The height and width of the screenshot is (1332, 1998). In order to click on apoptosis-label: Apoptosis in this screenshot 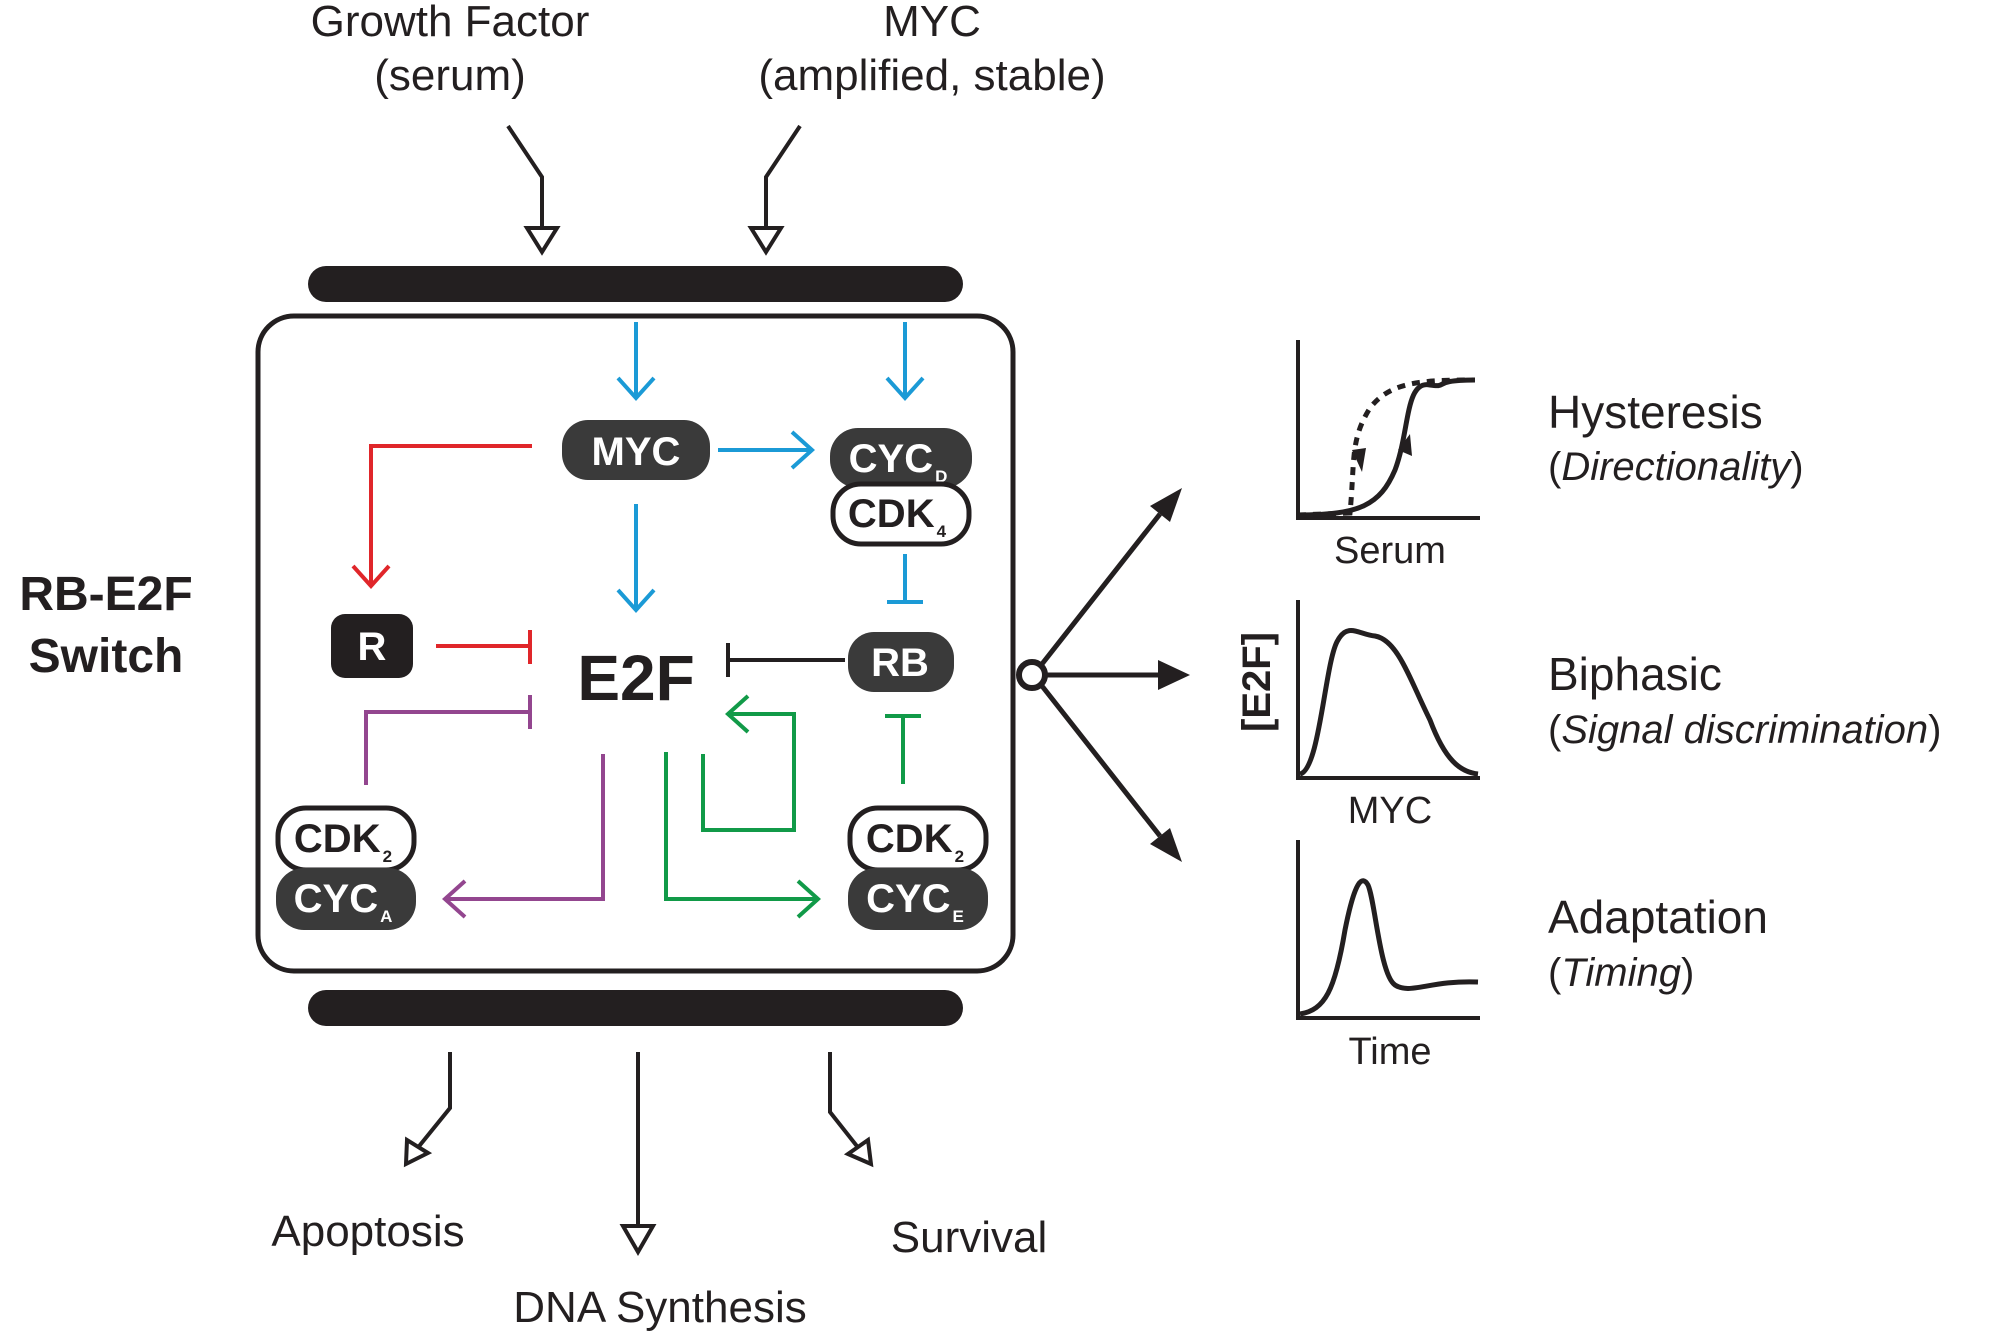, I will do `click(367, 1231)`.